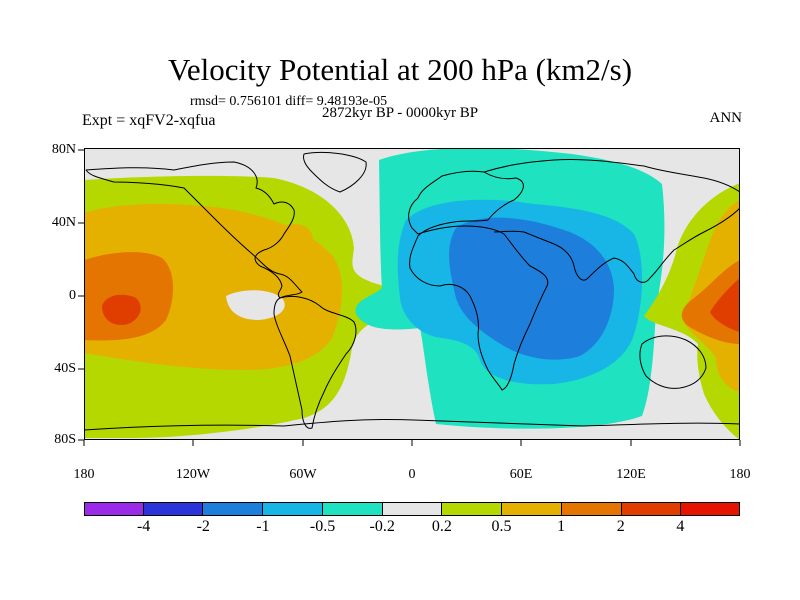 This screenshot has height=600, width=800. Describe the element at coordinates (143, 526) in the screenshot. I see `colorbar-label: -4` at that location.